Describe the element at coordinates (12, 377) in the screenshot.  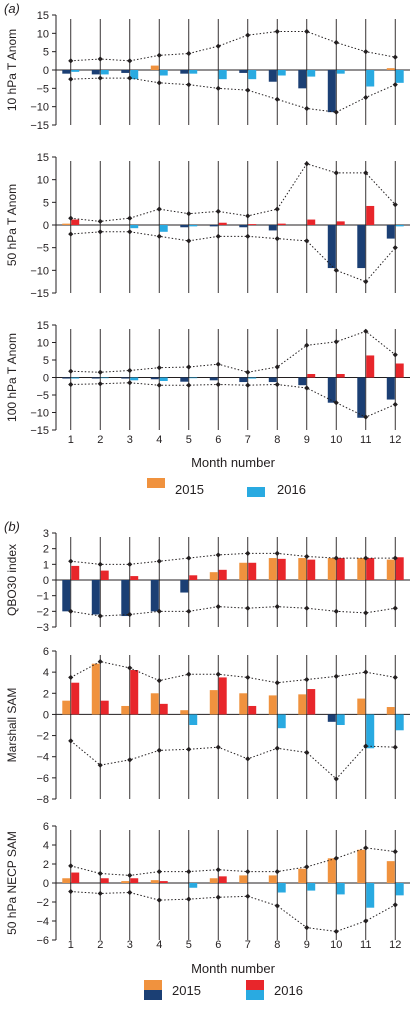
I see `y-axis-label: 100 hPa T Anom` at that location.